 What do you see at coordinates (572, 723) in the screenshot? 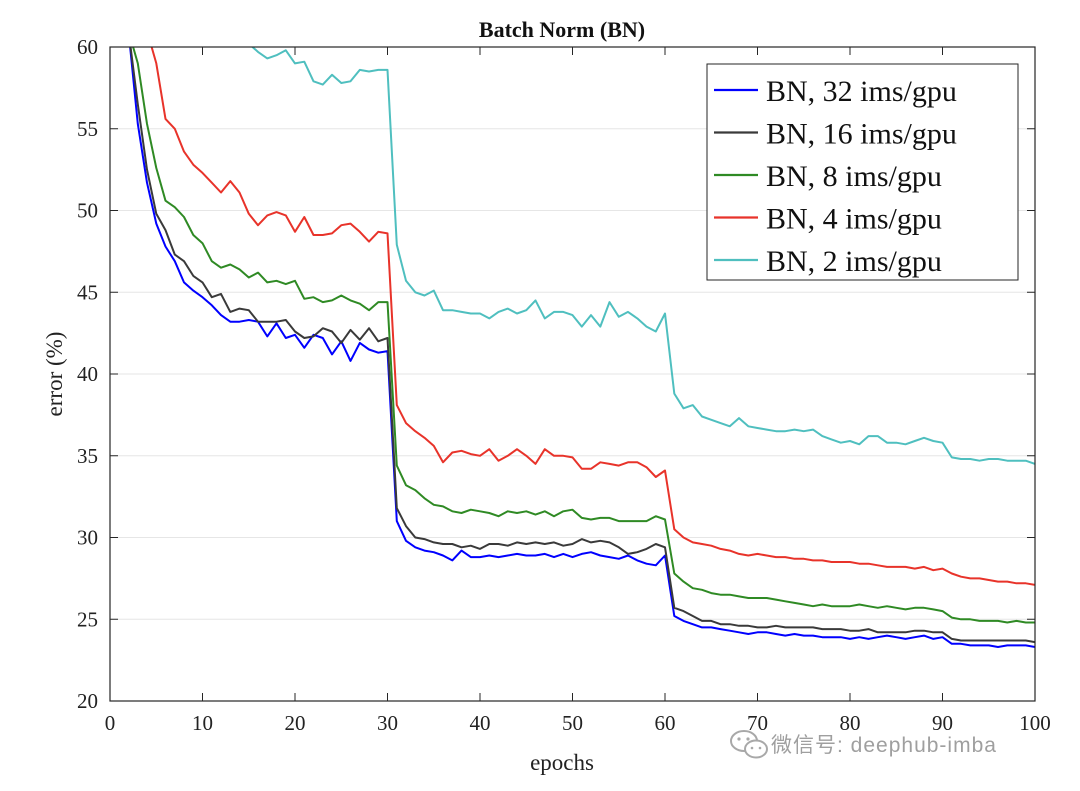
I see `x-tick-label: 50` at bounding box center [572, 723].